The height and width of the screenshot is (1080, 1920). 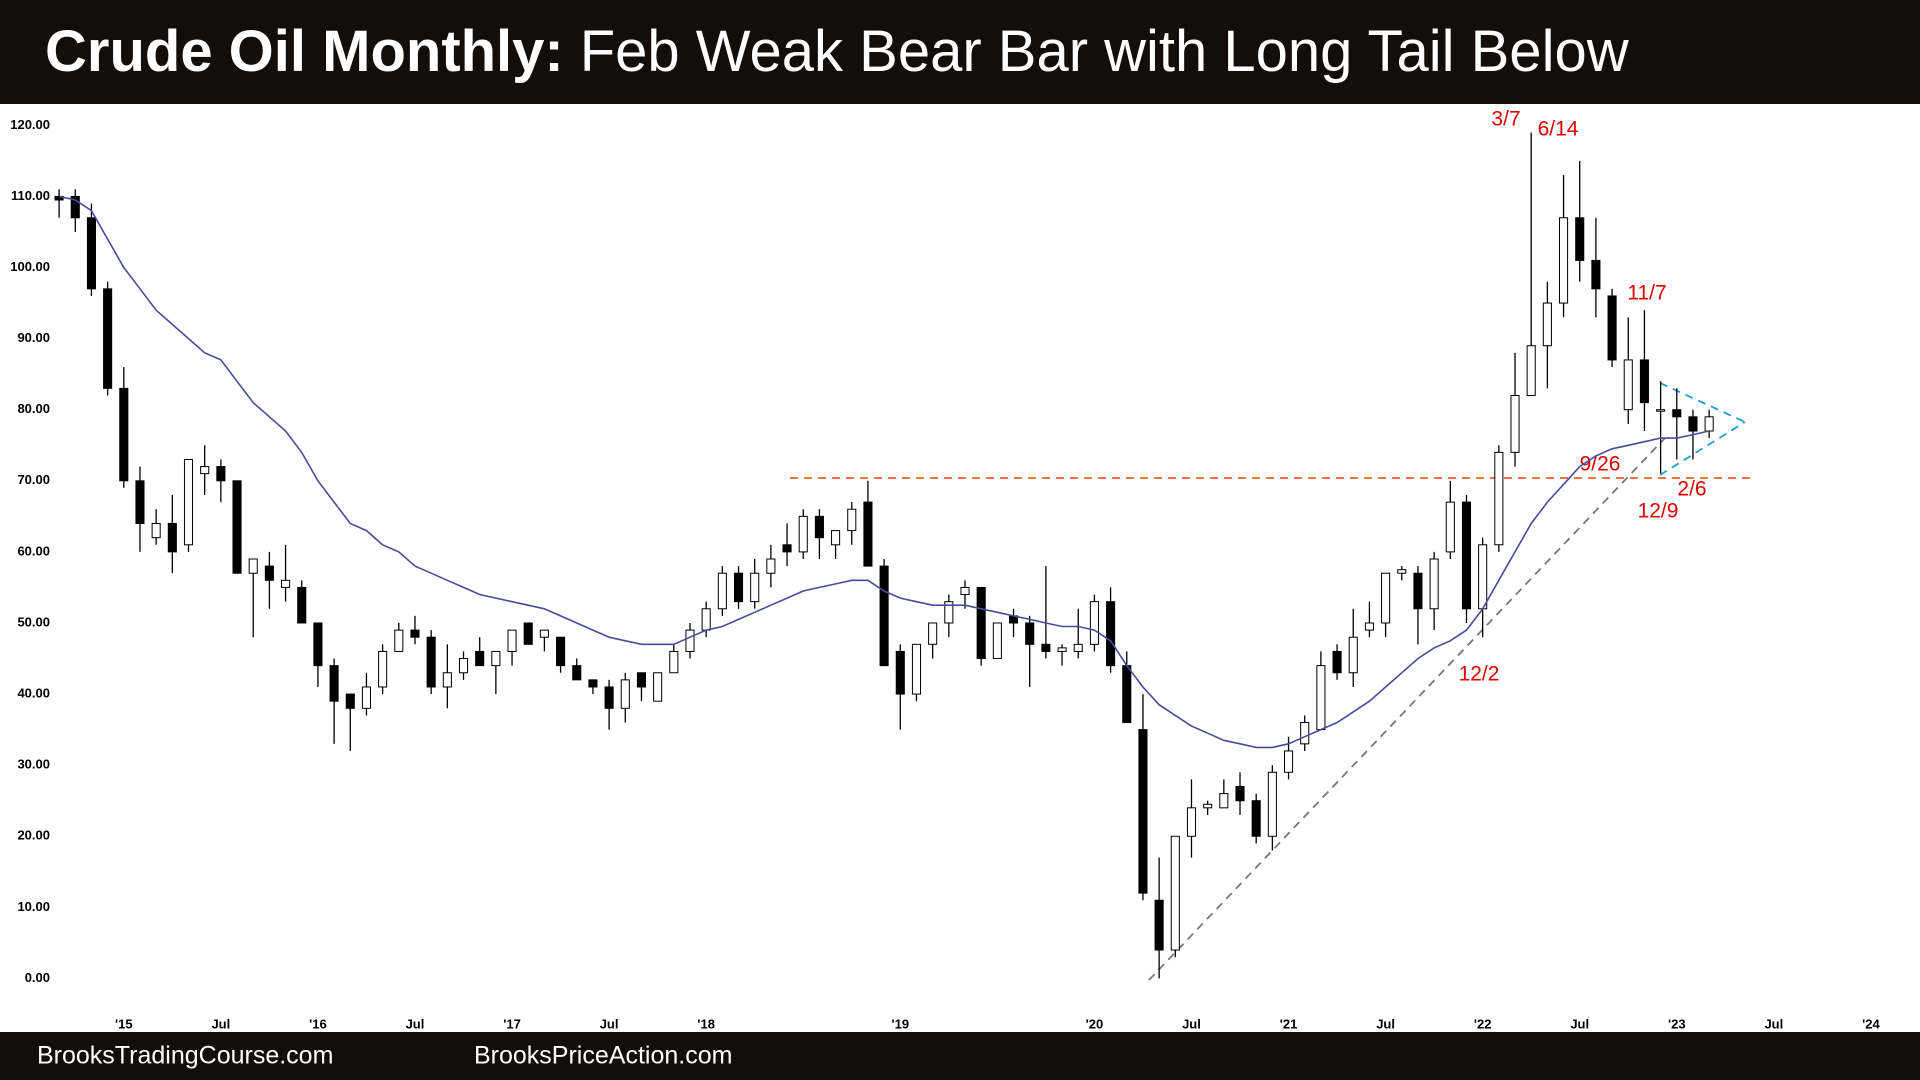 What do you see at coordinates (960, 1056) in the screenshot?
I see `footer-bar` at bounding box center [960, 1056].